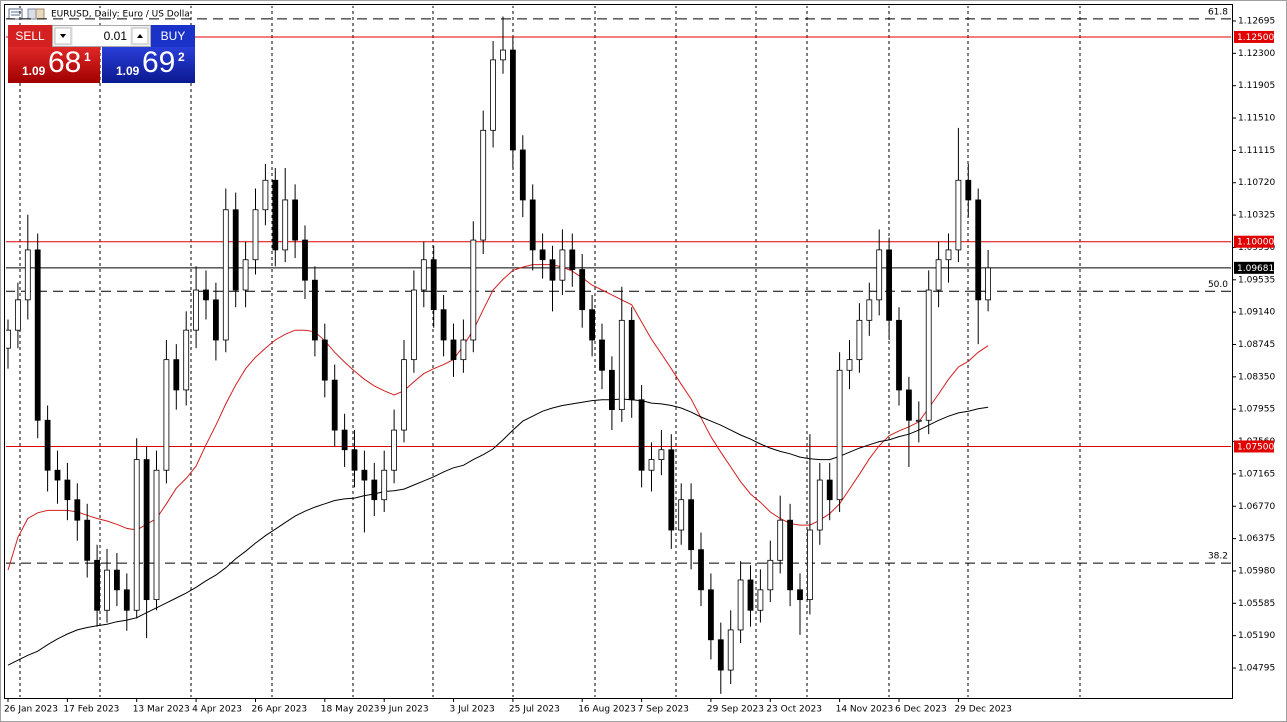 The height and width of the screenshot is (722, 1287). What do you see at coordinates (173, 36) in the screenshot?
I see `buy-button: BUY` at bounding box center [173, 36].